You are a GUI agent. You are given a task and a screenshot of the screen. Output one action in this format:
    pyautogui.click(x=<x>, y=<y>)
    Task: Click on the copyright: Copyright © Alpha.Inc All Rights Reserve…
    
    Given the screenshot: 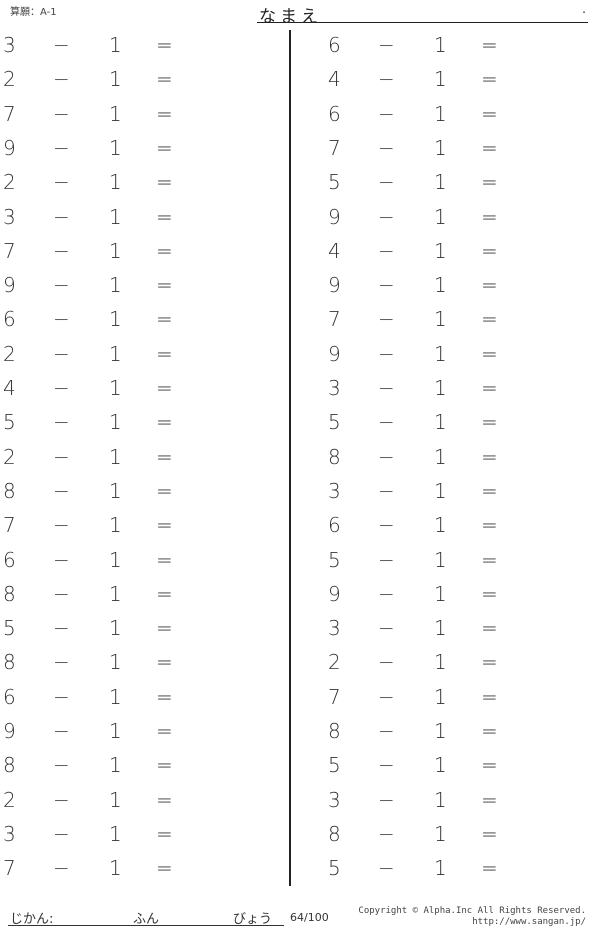 What is the action you would take?
    pyautogui.click(x=472, y=917)
    